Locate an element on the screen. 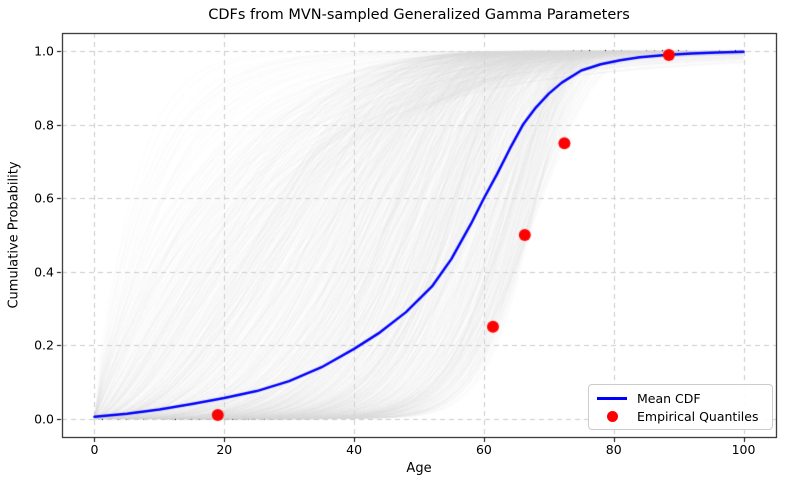  legend-entry-empirical-quantiles: Empirical Quantiles is located at coordinates (679, 416).